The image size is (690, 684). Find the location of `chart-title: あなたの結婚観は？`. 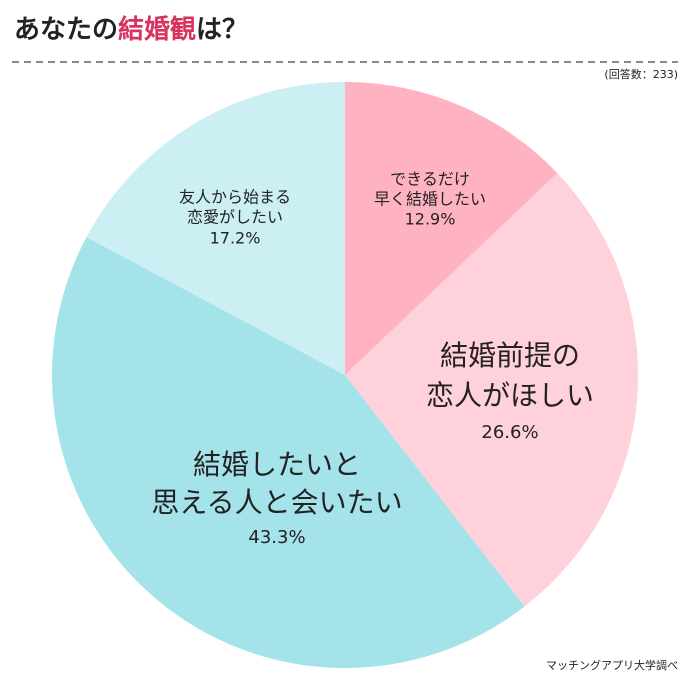

chart-title: あなたの結婚観は？ is located at coordinates (131, 29).